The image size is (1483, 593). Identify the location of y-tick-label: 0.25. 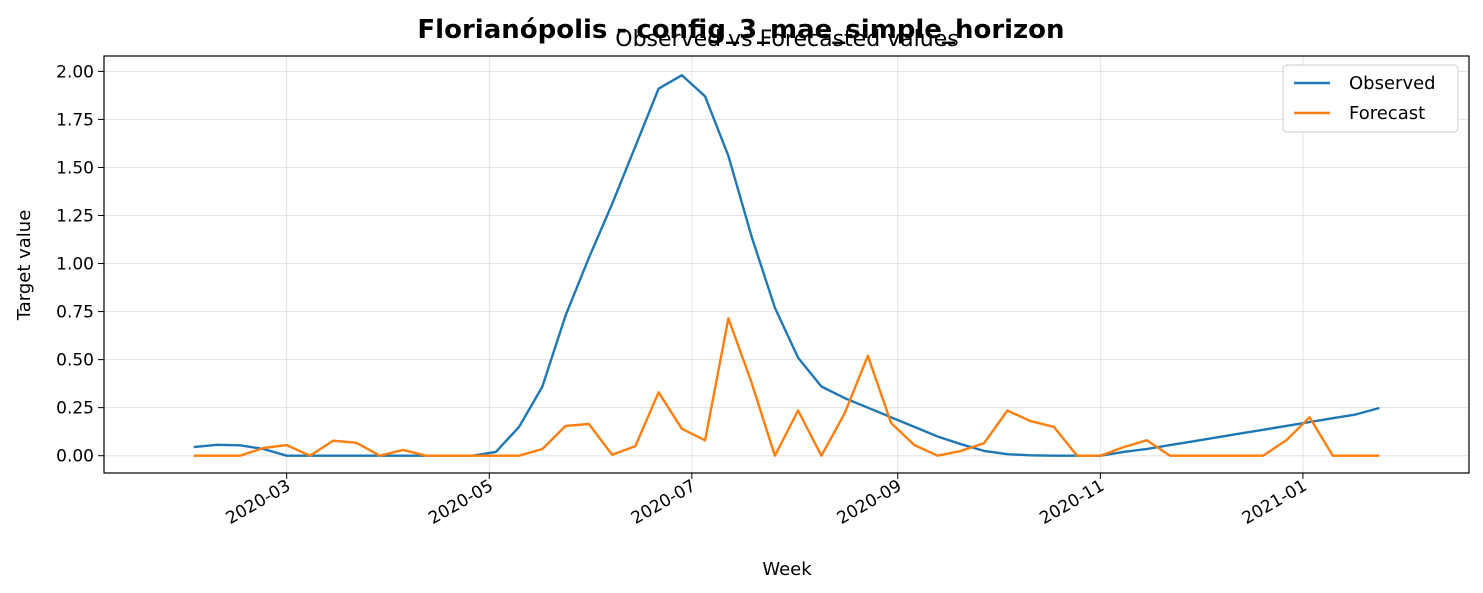
(75, 409).